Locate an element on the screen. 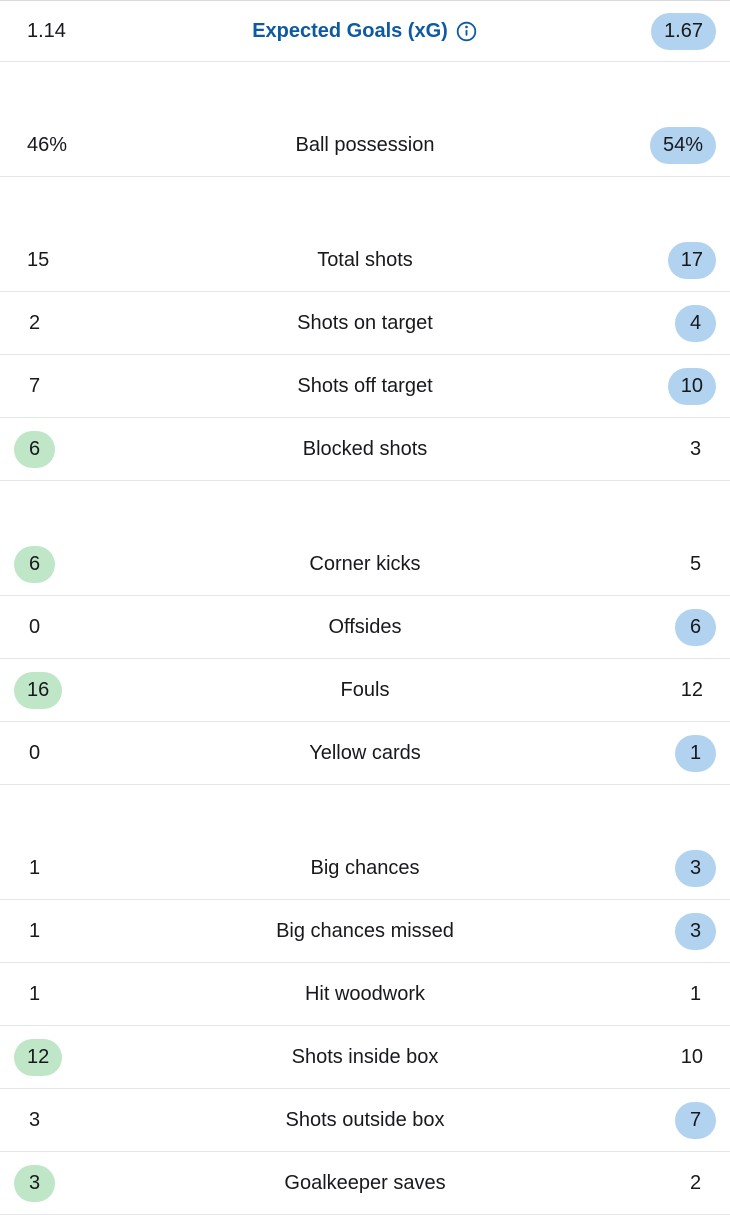 This screenshot has height=1215, width=730. away-stat-value: 12 is located at coordinates (691, 690).